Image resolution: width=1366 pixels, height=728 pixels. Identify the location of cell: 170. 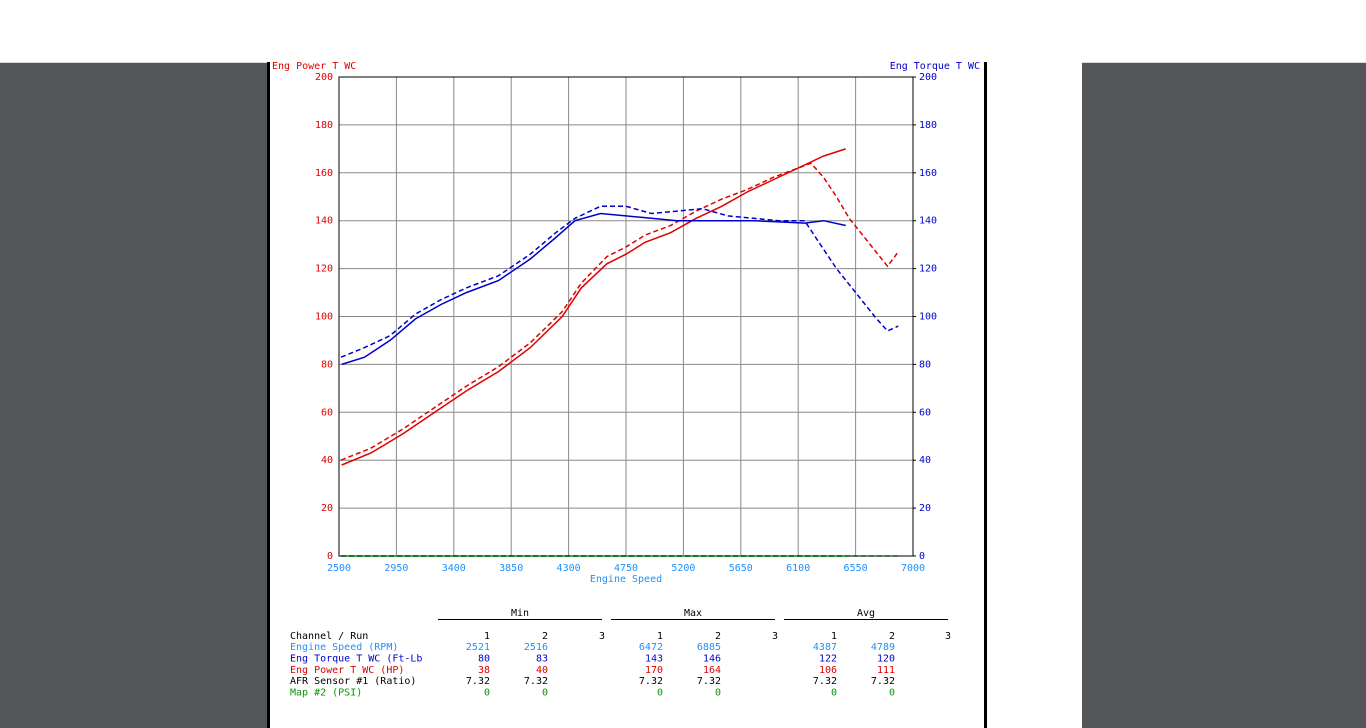
(654, 670).